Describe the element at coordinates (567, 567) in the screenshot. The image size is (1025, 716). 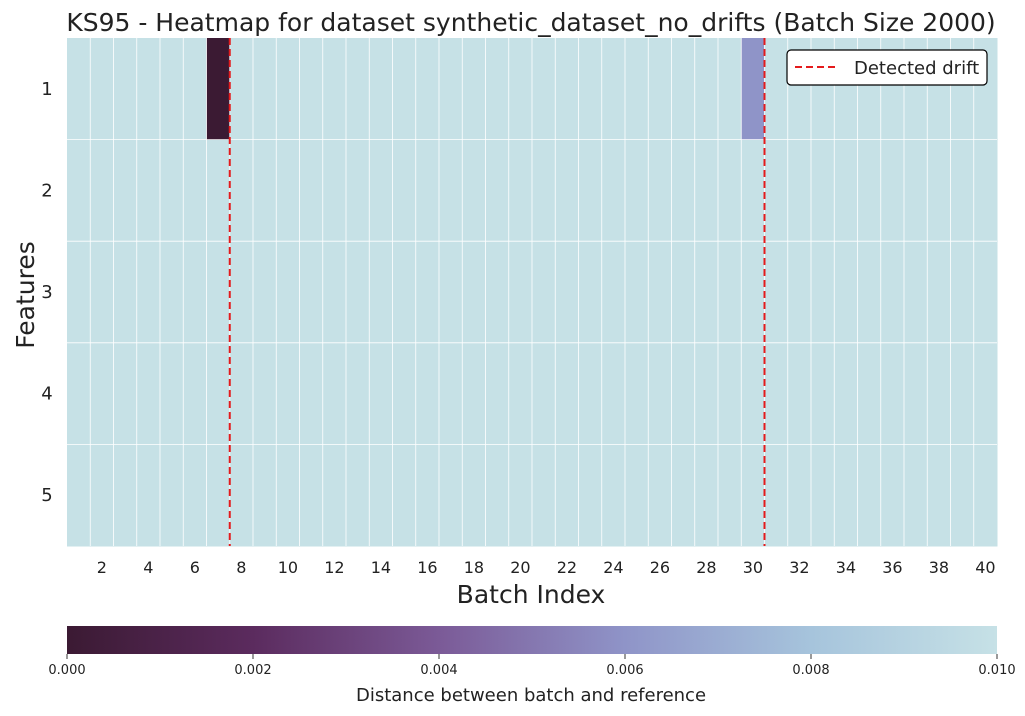
I see `x-tick-label: 22` at that location.